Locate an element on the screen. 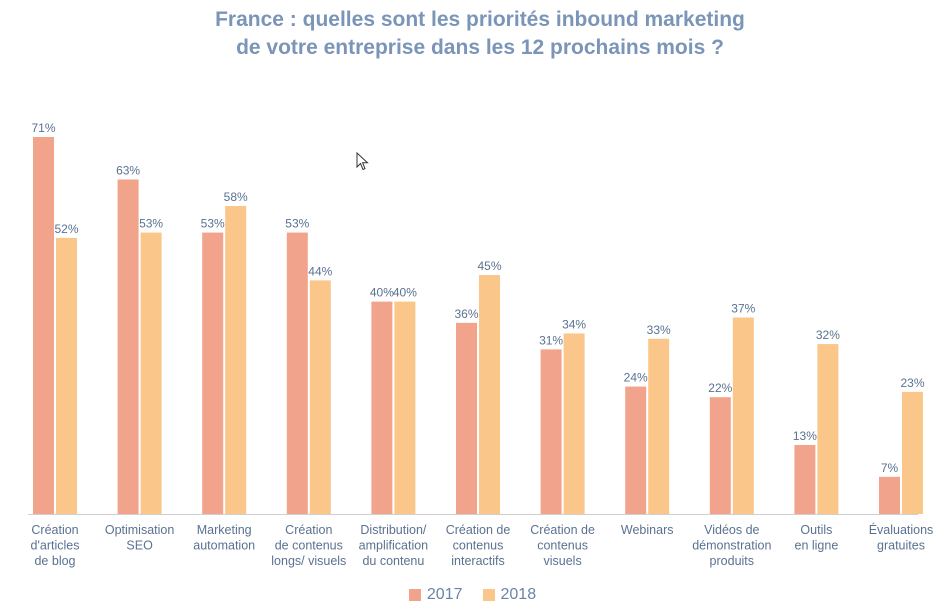  category-label-line: amplification is located at coordinates (394, 546).